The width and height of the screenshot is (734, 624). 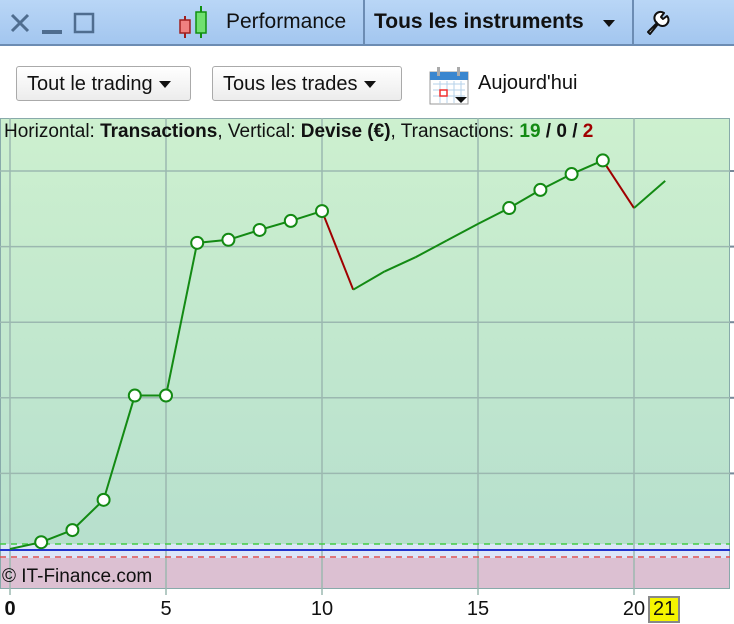 What do you see at coordinates (588, 131) in the screenshot?
I see `losses-count: 2` at bounding box center [588, 131].